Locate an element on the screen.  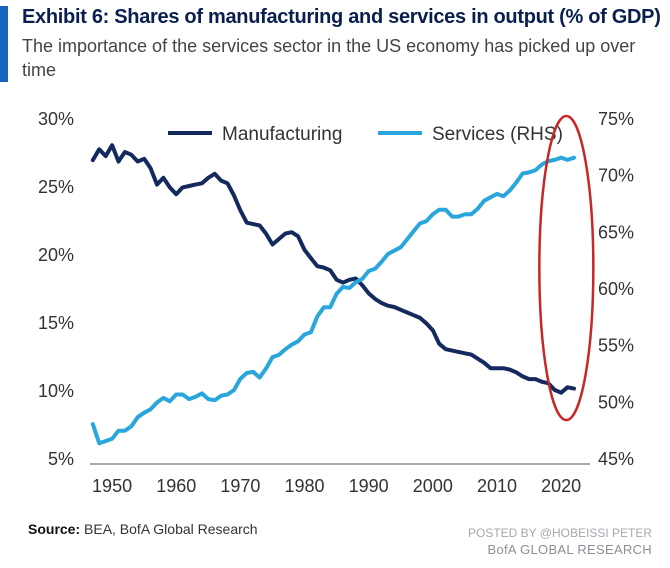
right-axis-tick-label: 75% is located at coordinates (616, 119).